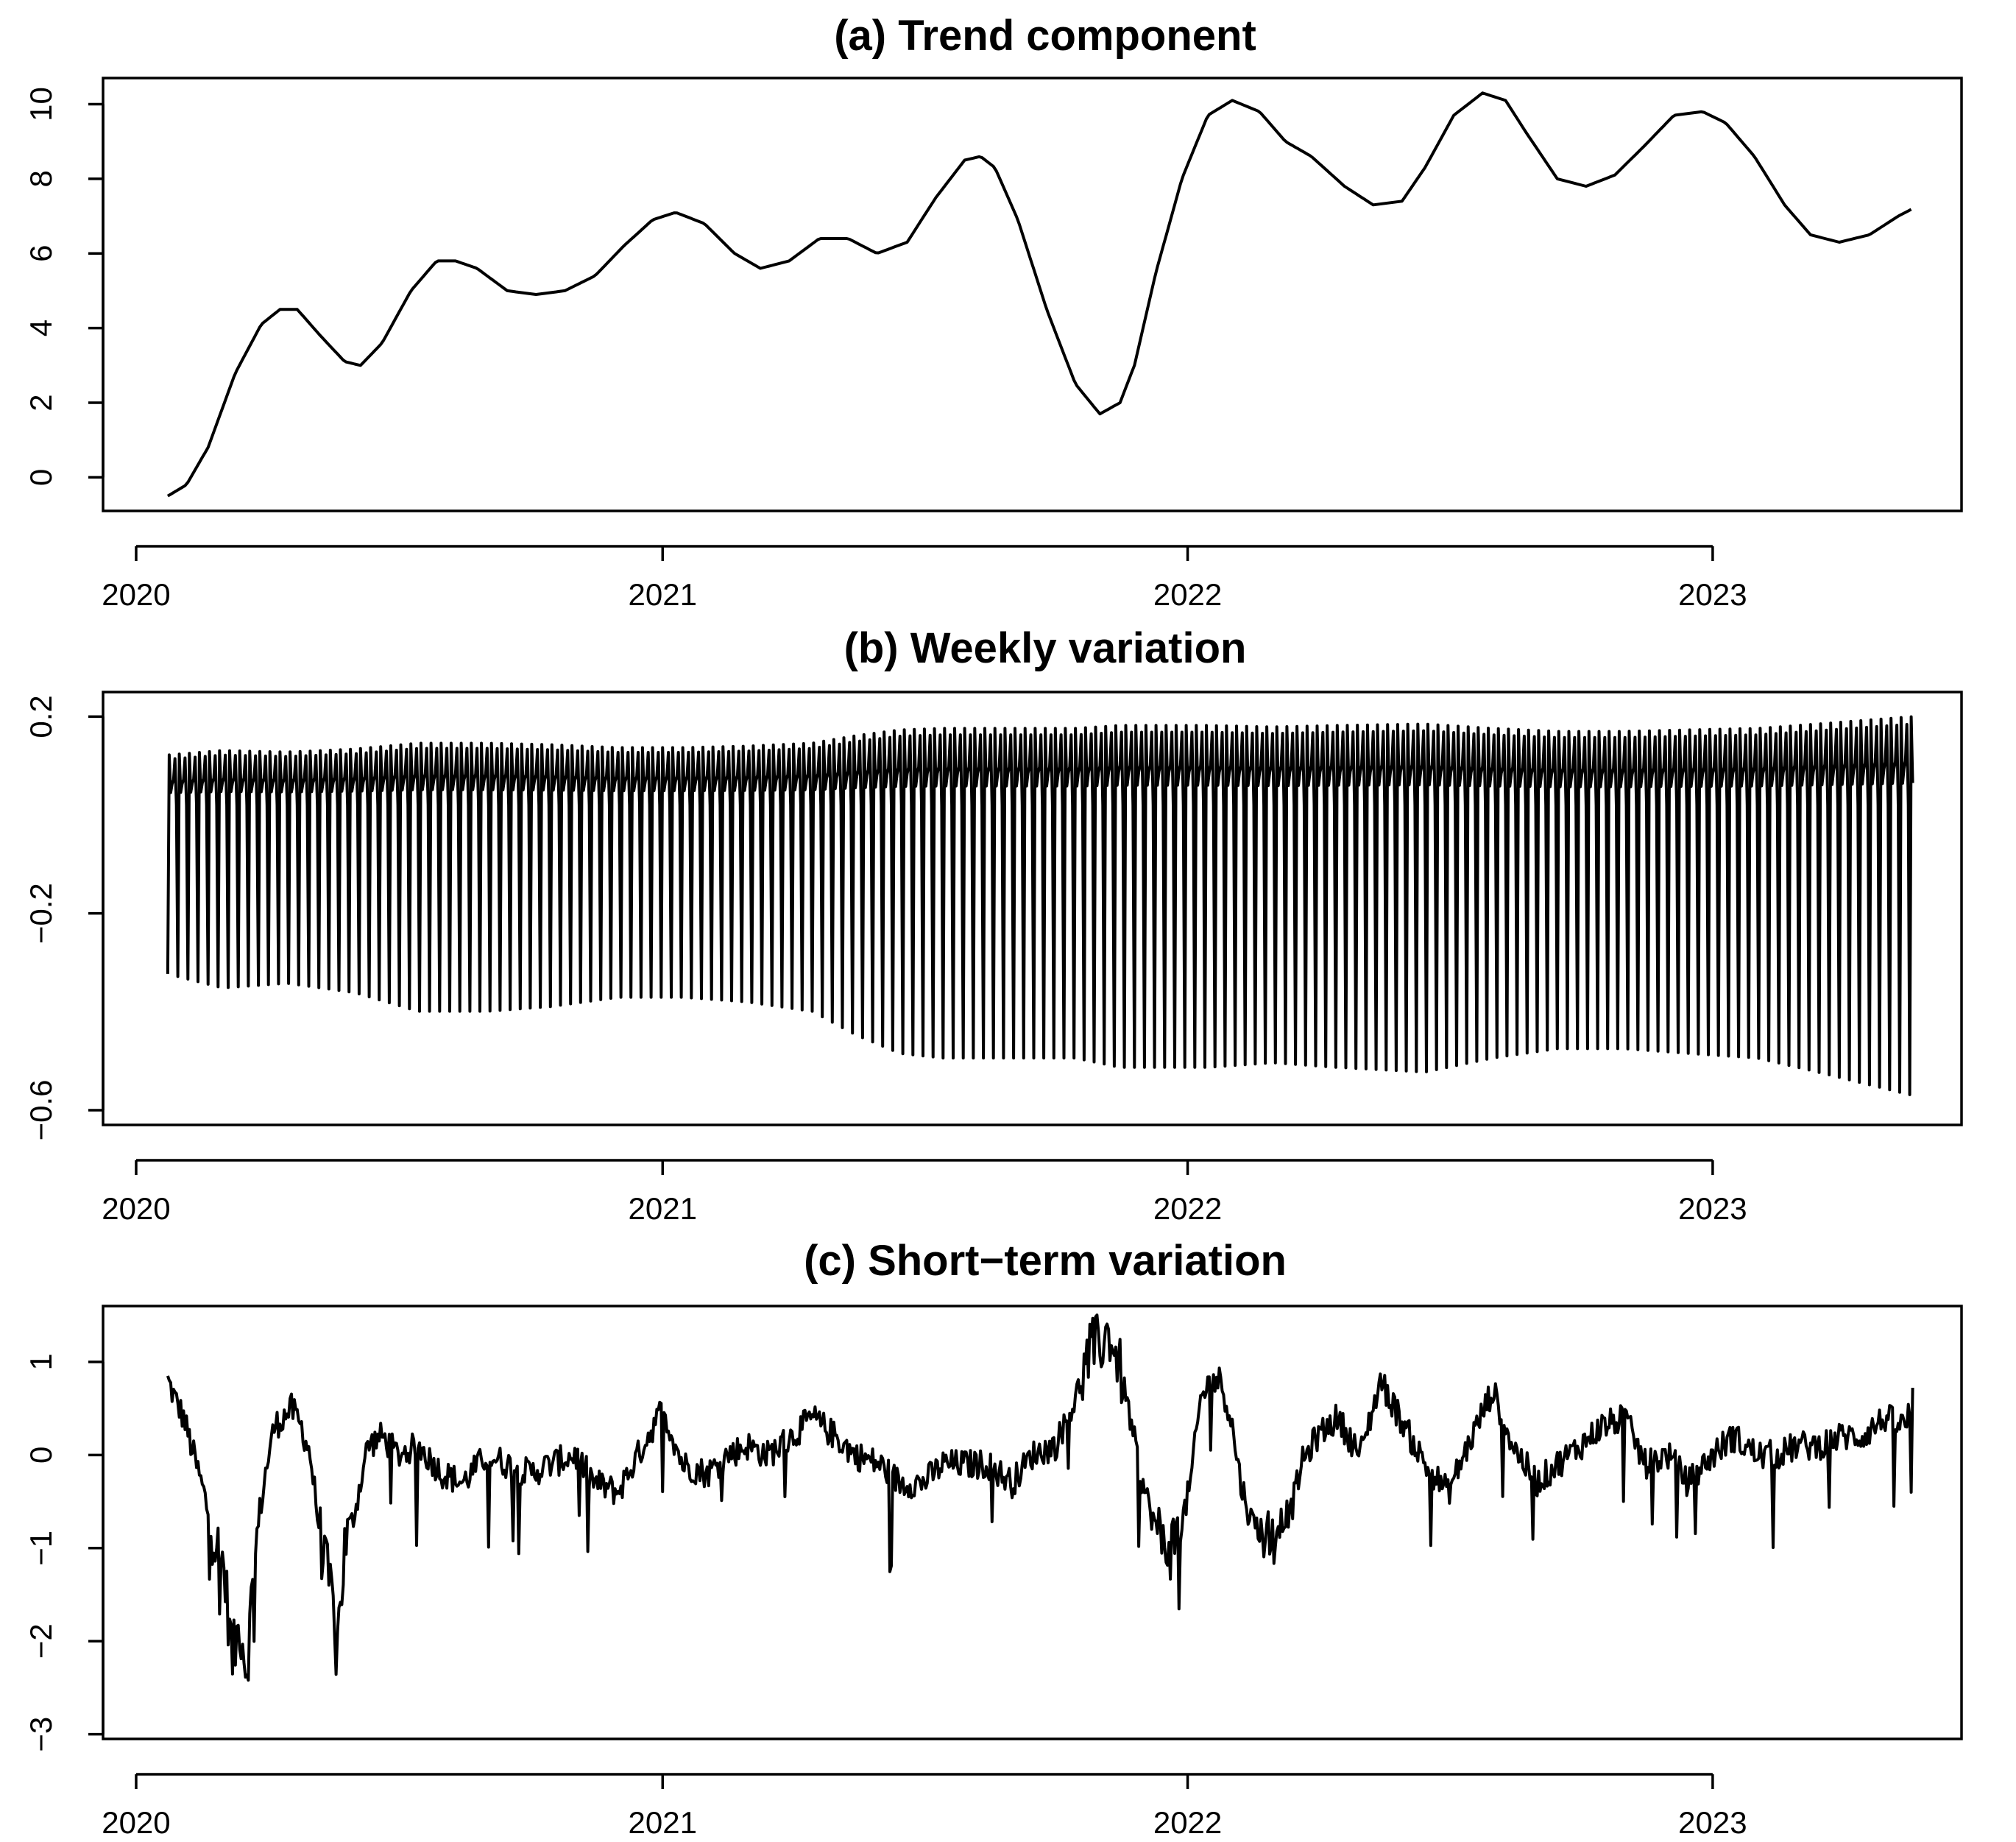  What do you see at coordinates (64, 1552) in the screenshot?
I see `y-axis: −3 −2 −1 0 1` at bounding box center [64, 1552].